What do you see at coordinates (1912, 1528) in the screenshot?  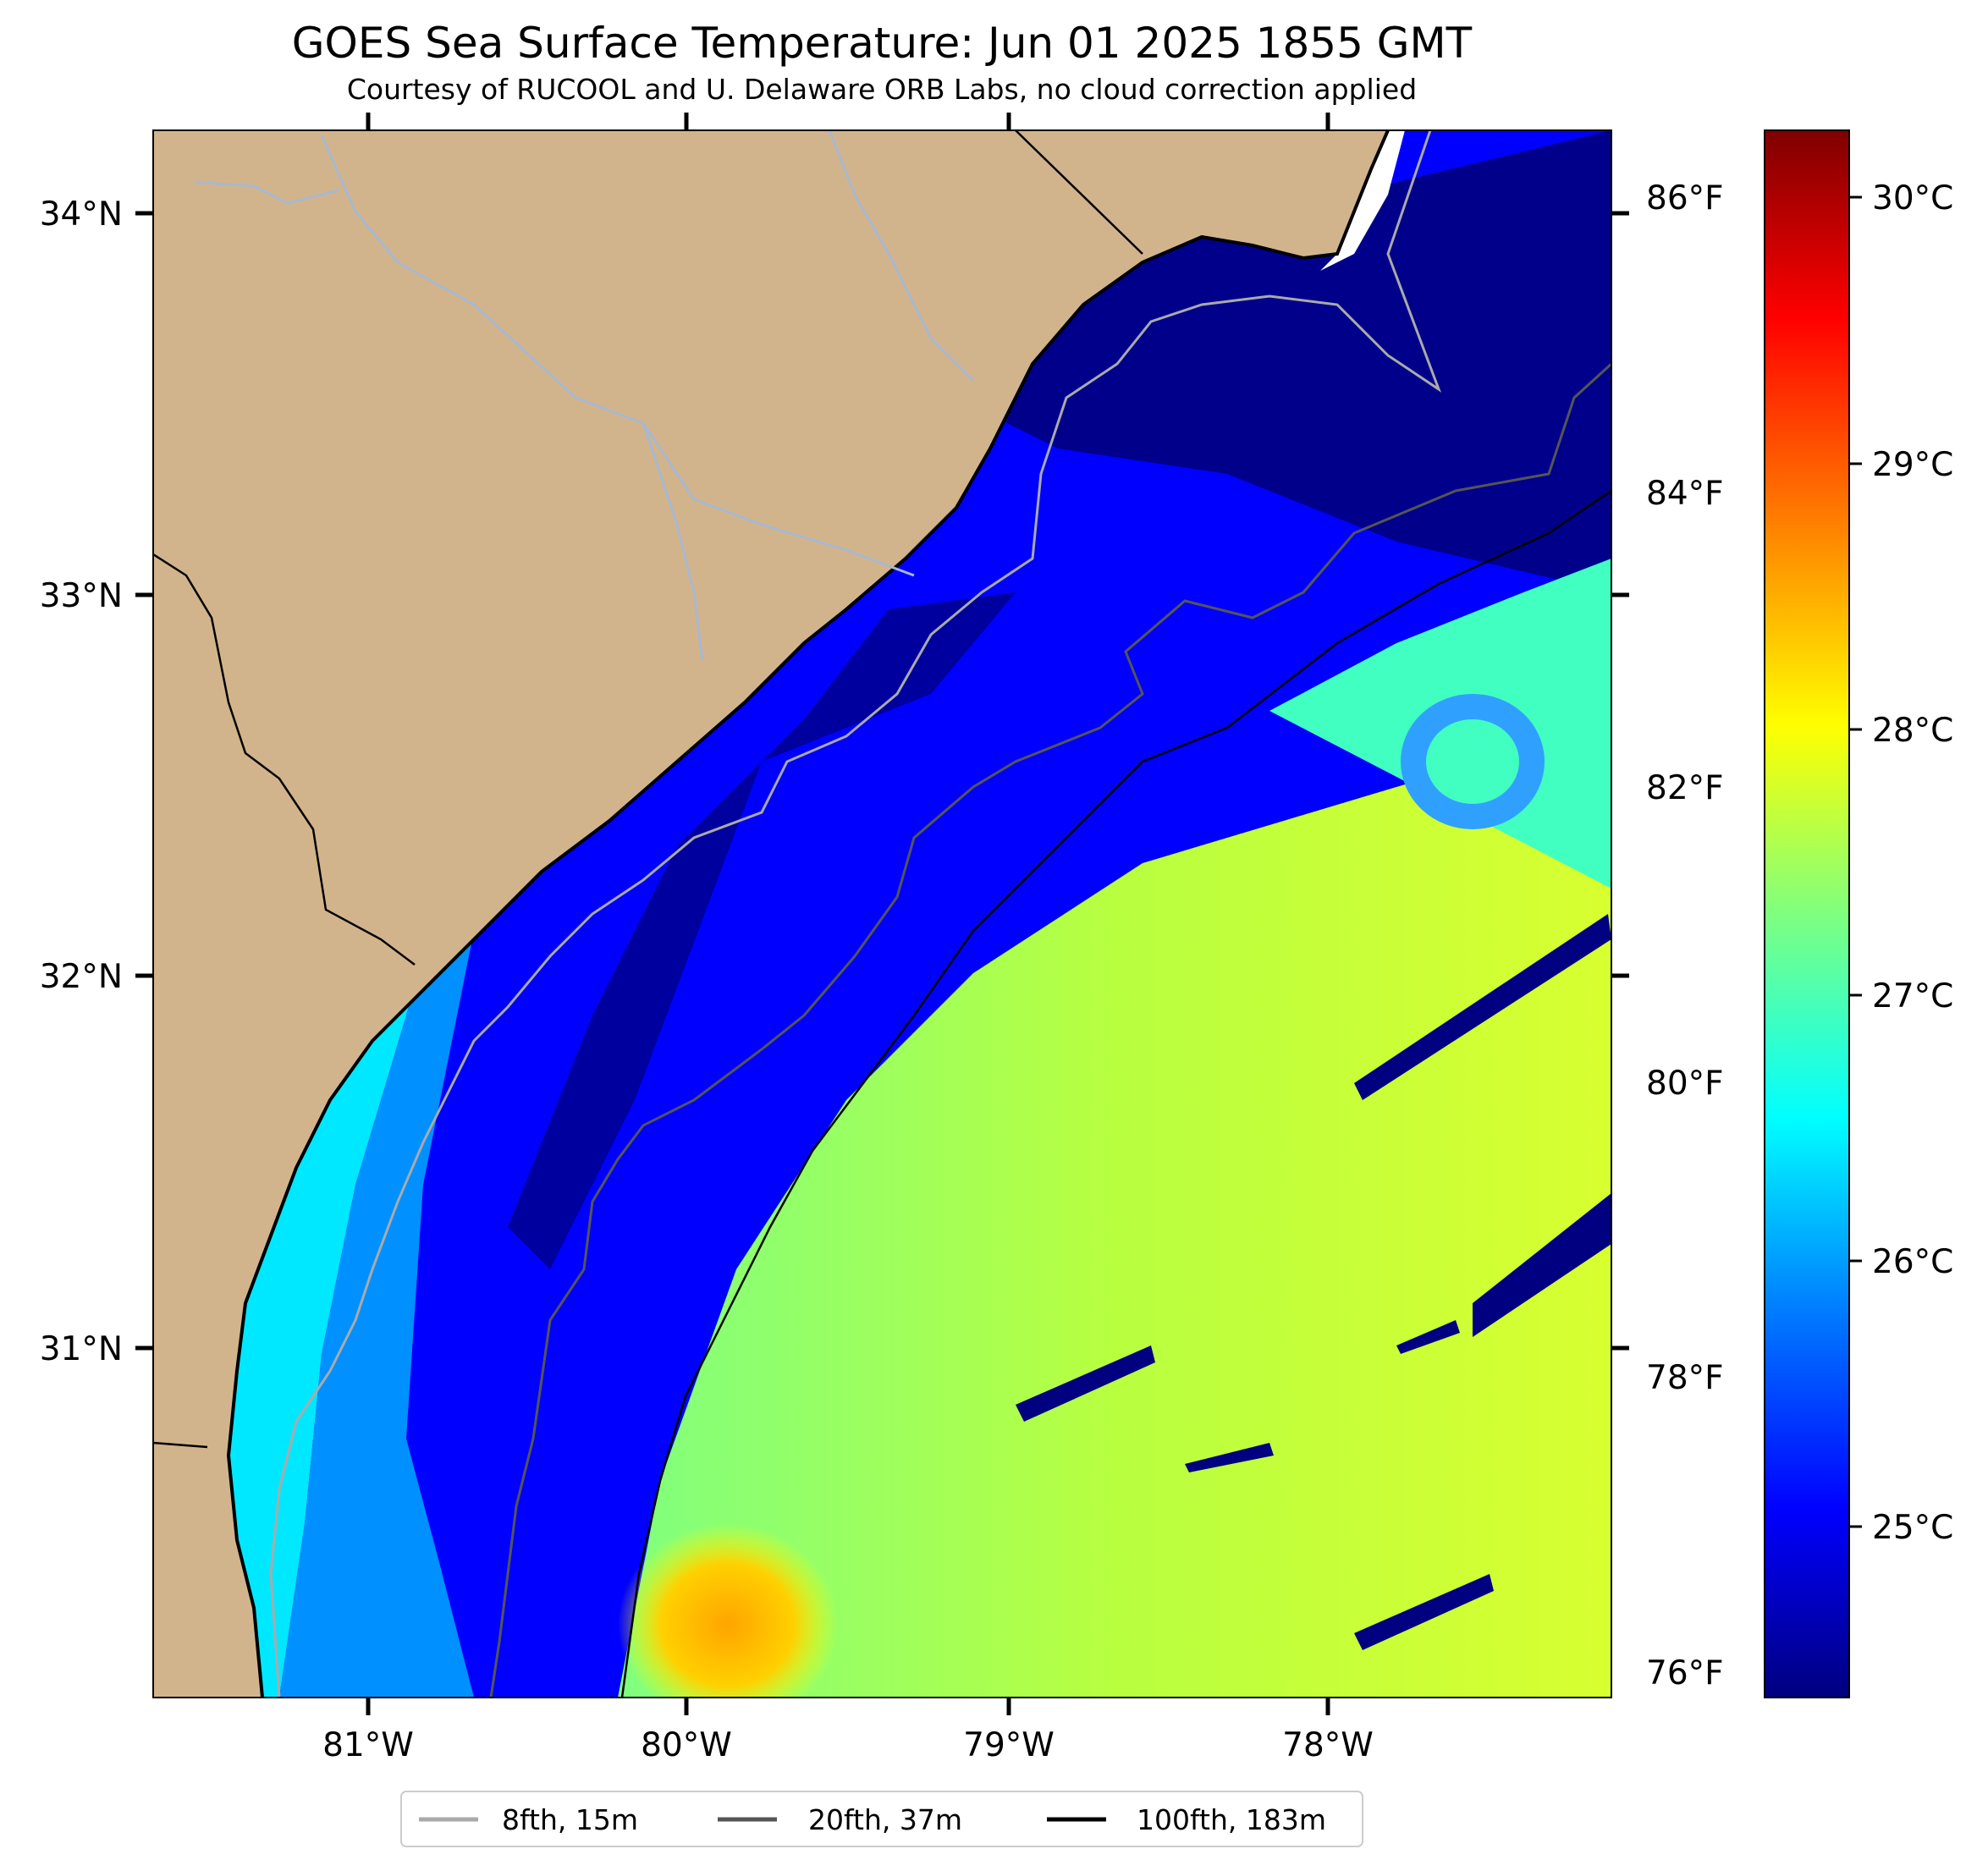 I see `c-label-25: 25°C` at bounding box center [1912, 1528].